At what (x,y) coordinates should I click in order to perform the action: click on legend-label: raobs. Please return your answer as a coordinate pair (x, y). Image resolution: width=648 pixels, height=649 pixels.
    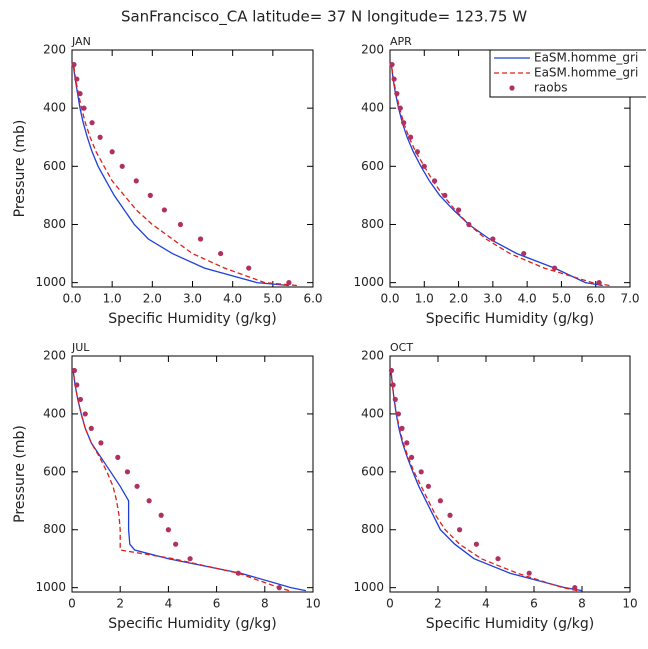
    Looking at the image, I should click on (551, 88).